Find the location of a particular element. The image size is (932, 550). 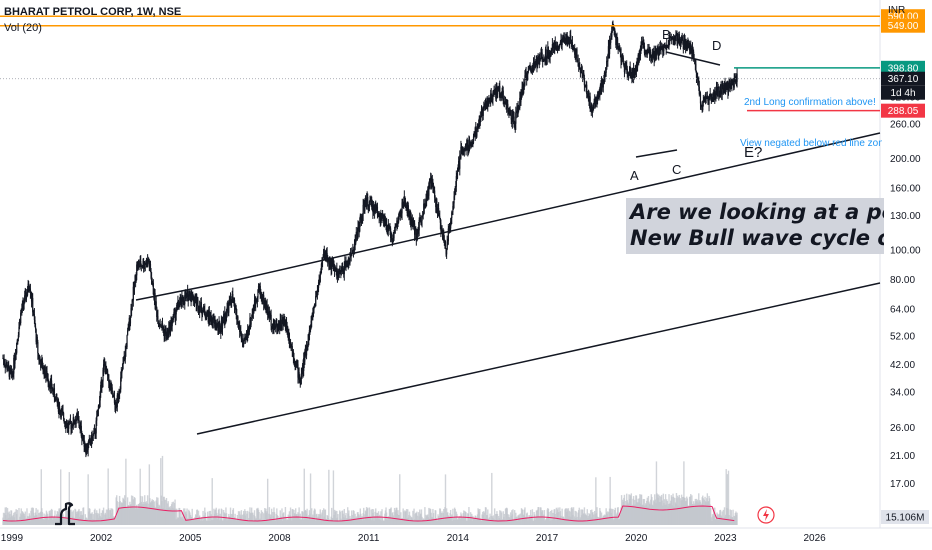

wave-bd-line is located at coordinates (693, 58).